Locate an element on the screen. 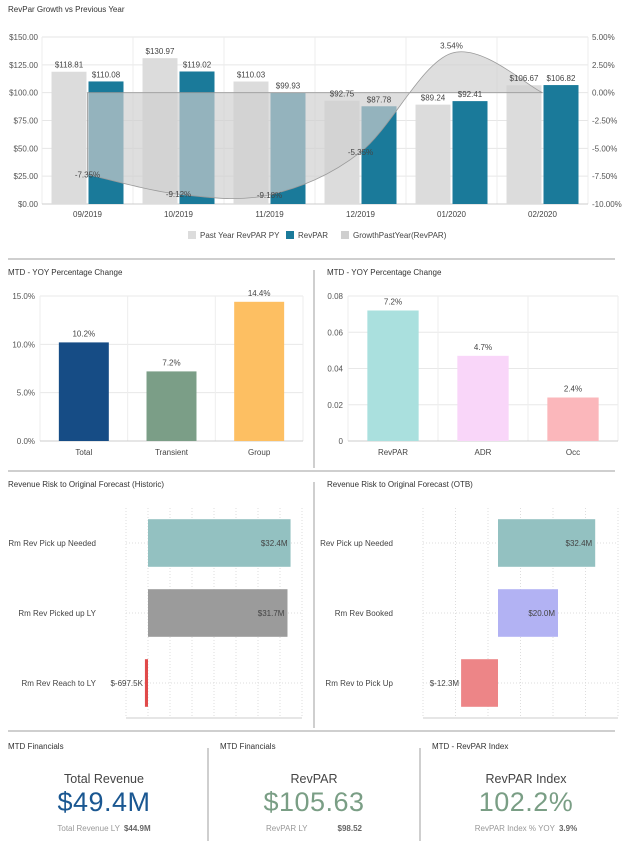  data-label-past-year: $92.75 is located at coordinates (342, 94).